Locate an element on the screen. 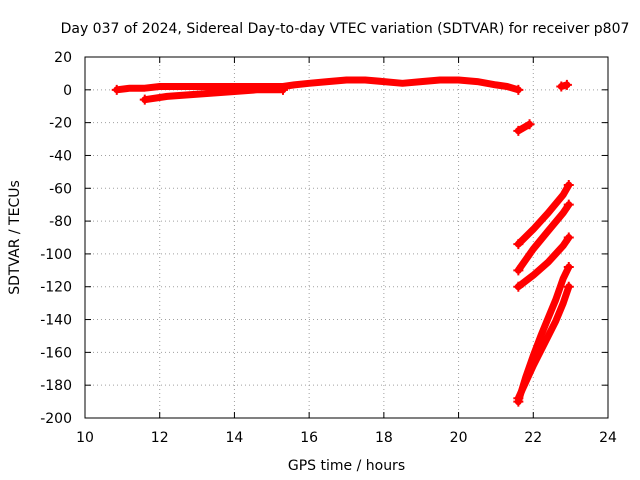 The image size is (640, 480). x-tick-label: 10 is located at coordinates (85, 438).